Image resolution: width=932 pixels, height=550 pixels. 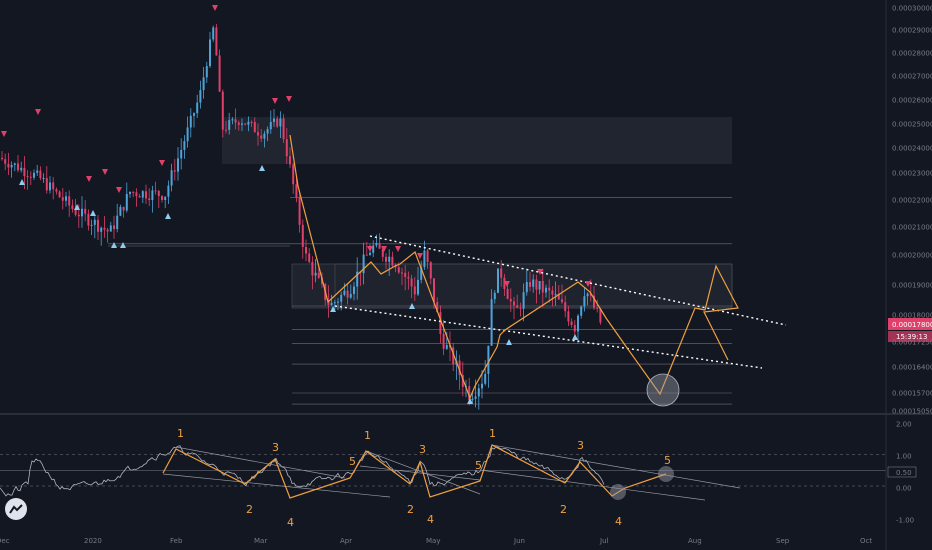 What do you see at coordinates (16, 509) in the screenshot?
I see `tradingview-logo-icon` at bounding box center [16, 509].